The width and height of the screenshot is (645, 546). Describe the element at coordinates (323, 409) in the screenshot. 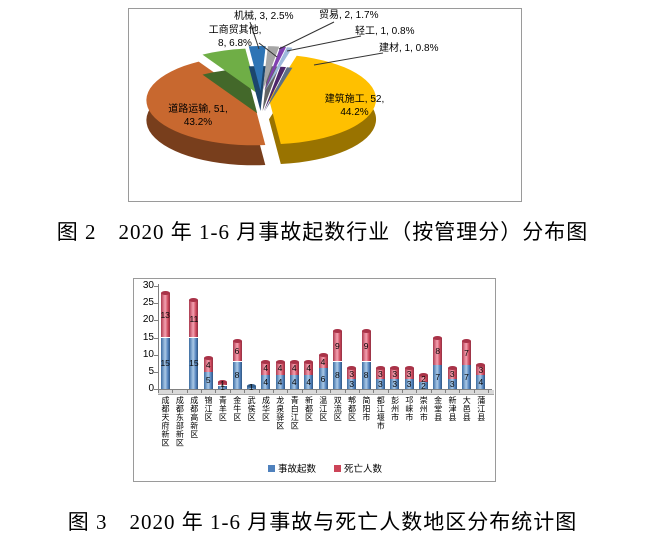

I see `x-axis-label: 温江区` at that location.